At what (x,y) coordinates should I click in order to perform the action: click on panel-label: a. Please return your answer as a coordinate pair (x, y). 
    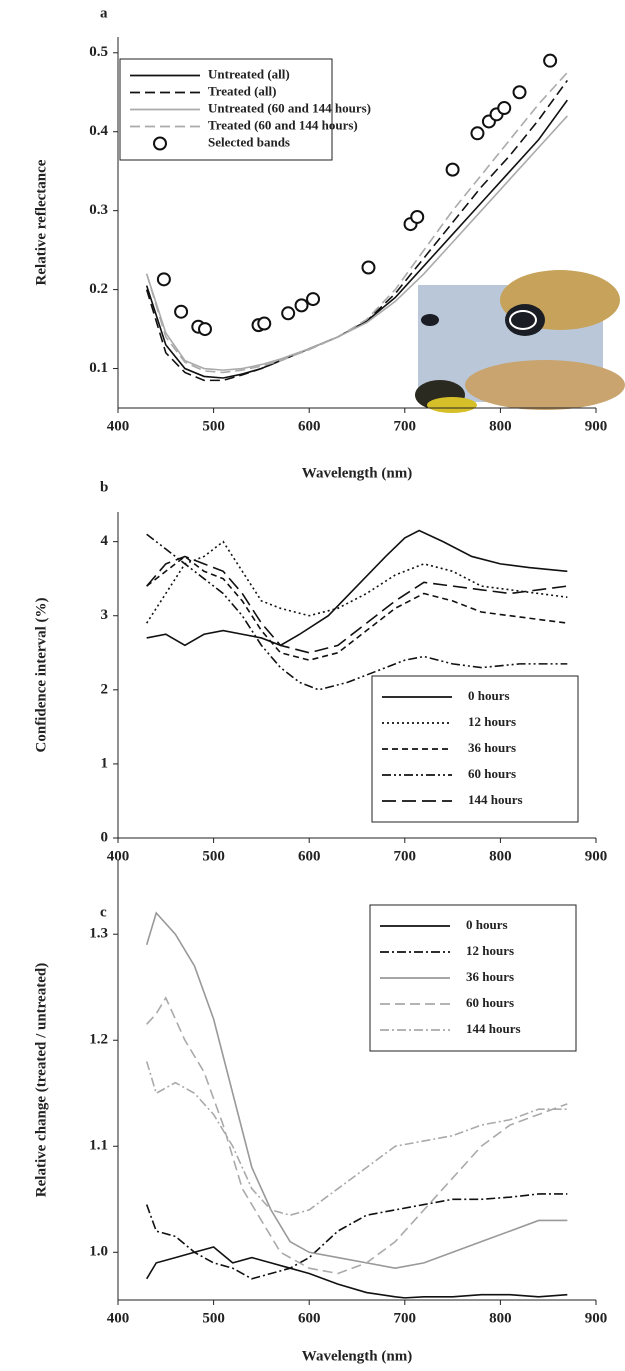
    Looking at the image, I should click on (104, 13).